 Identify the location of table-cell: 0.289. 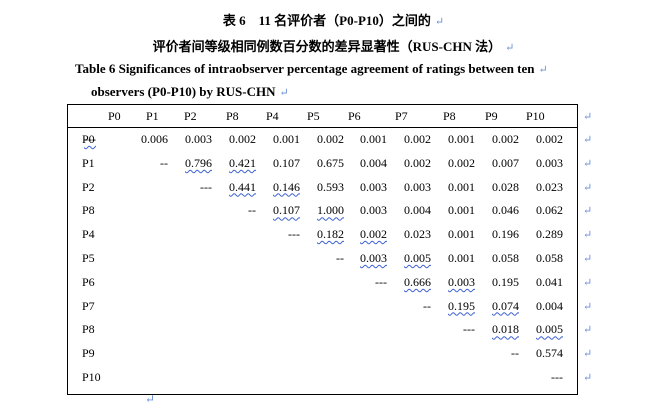
(549, 234).